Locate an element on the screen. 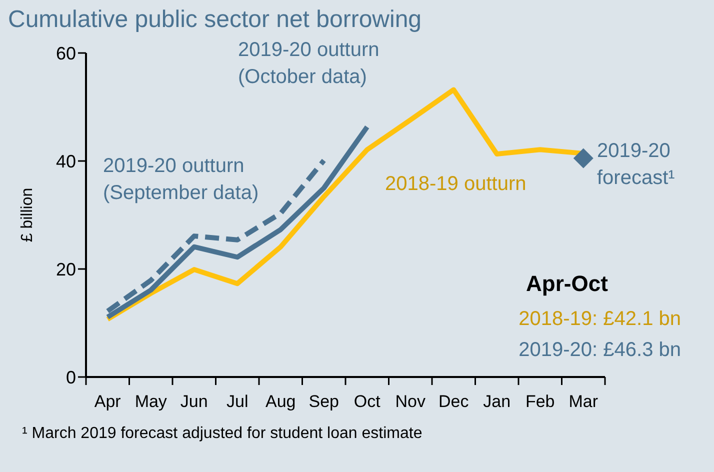  series-label: 2019-20 outturn (September data) is located at coordinates (181, 179).